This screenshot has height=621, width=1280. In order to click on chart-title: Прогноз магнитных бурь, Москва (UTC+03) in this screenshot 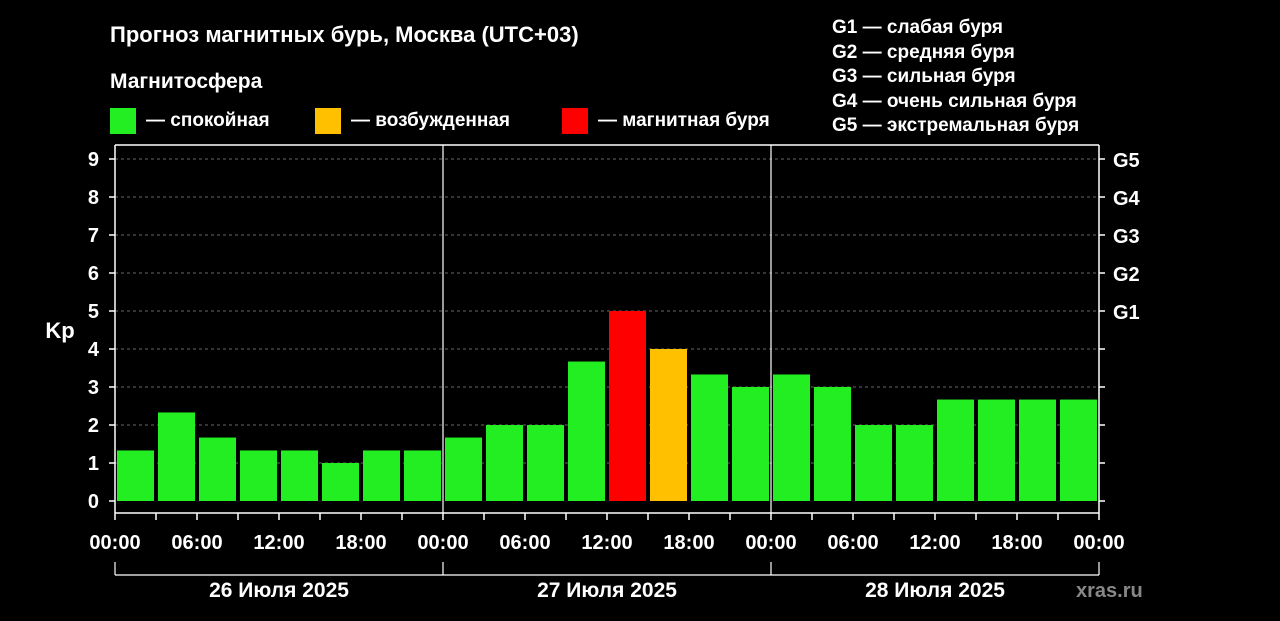, I will do `click(344, 34)`.